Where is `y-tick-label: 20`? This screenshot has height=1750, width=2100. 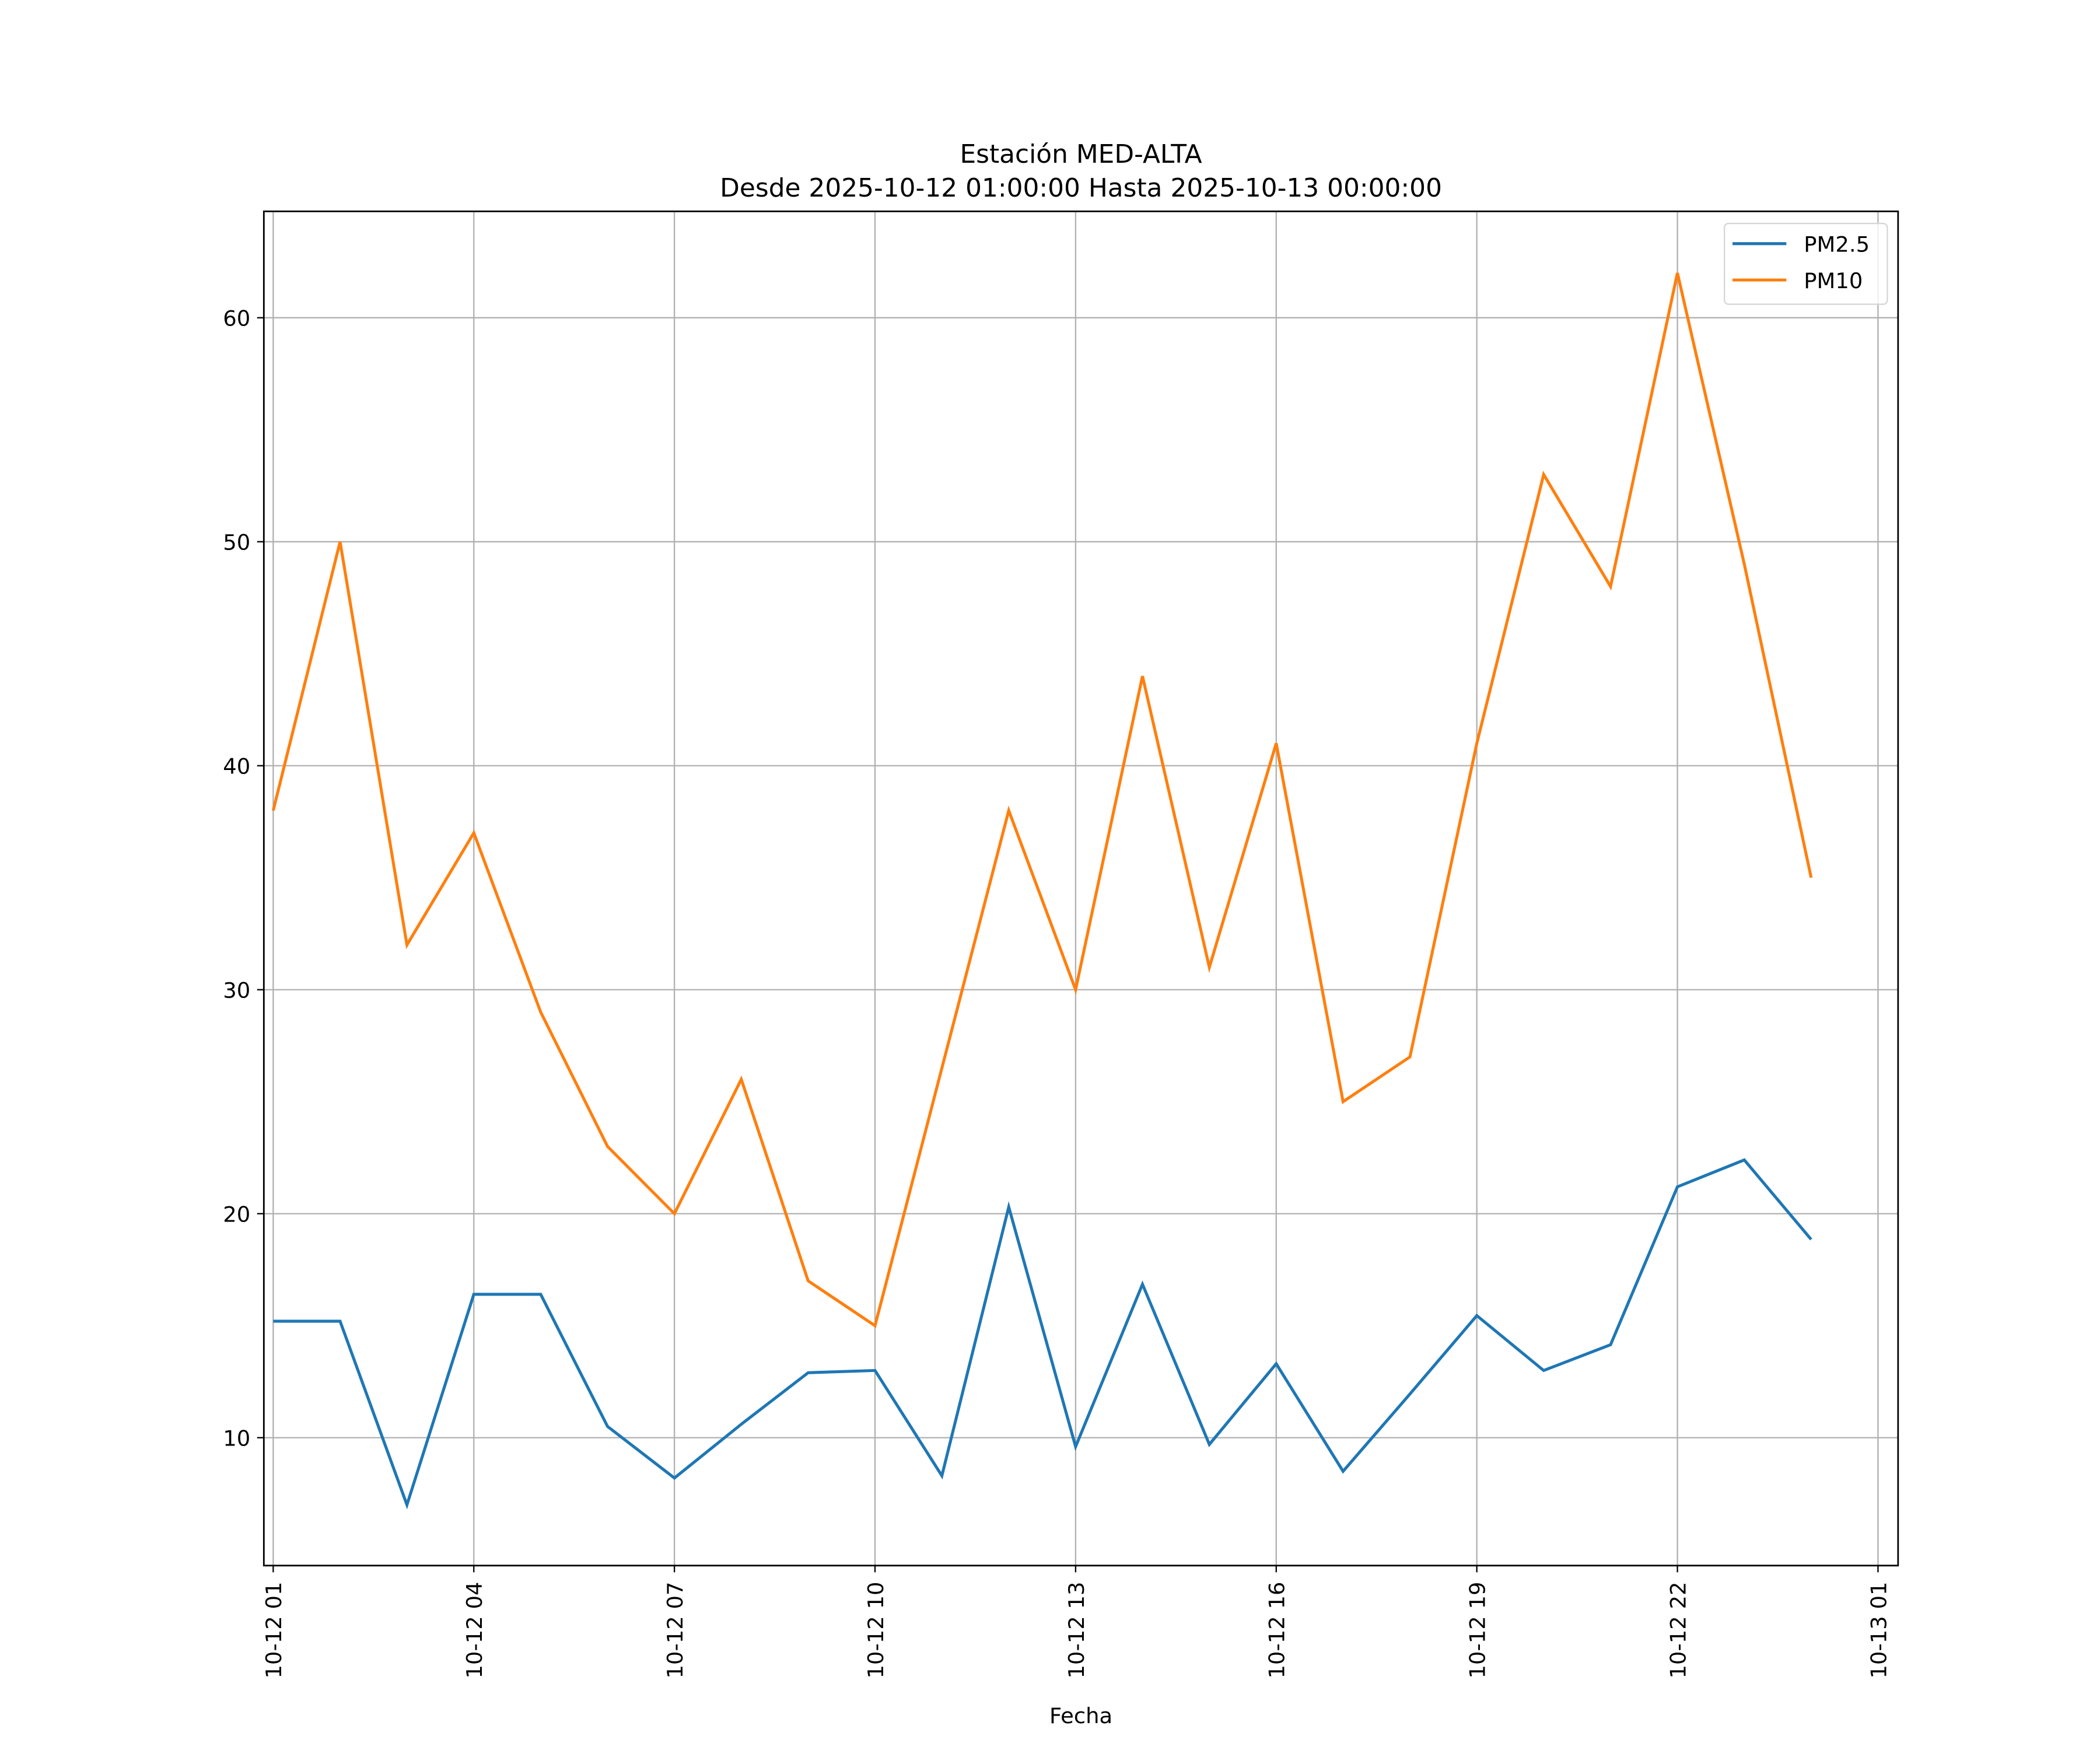 y-tick-label: 20 is located at coordinates (236, 1214).